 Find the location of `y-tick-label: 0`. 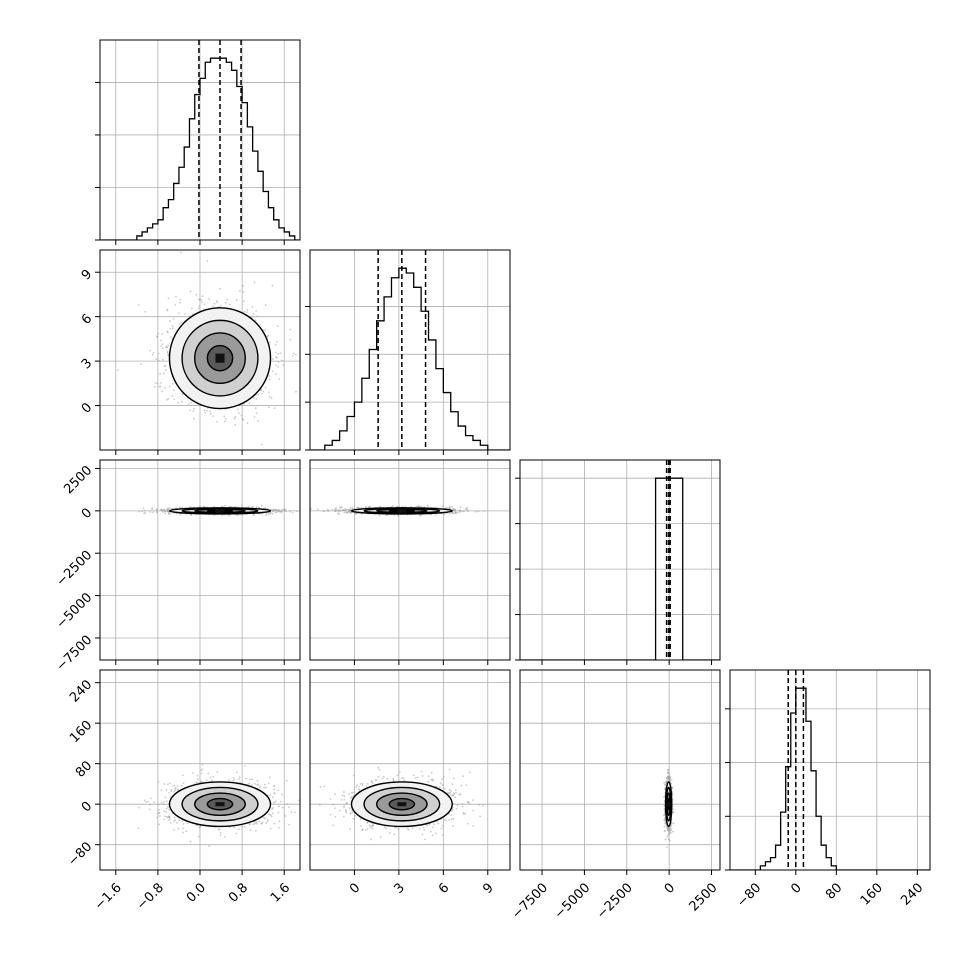

y-tick-label: 0 is located at coordinates (87, 408).